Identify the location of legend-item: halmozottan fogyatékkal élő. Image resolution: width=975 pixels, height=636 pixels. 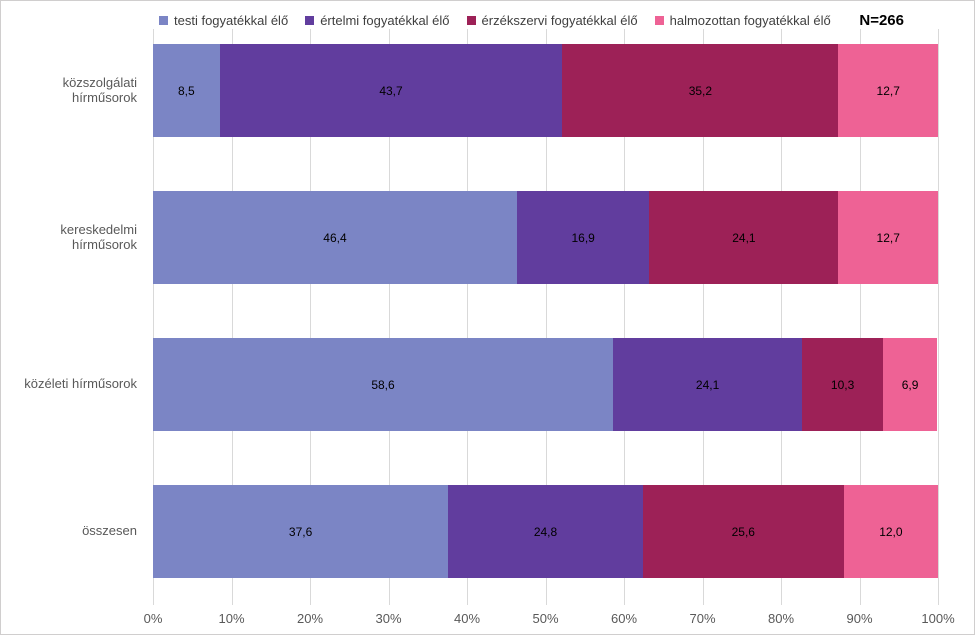
(742, 20).